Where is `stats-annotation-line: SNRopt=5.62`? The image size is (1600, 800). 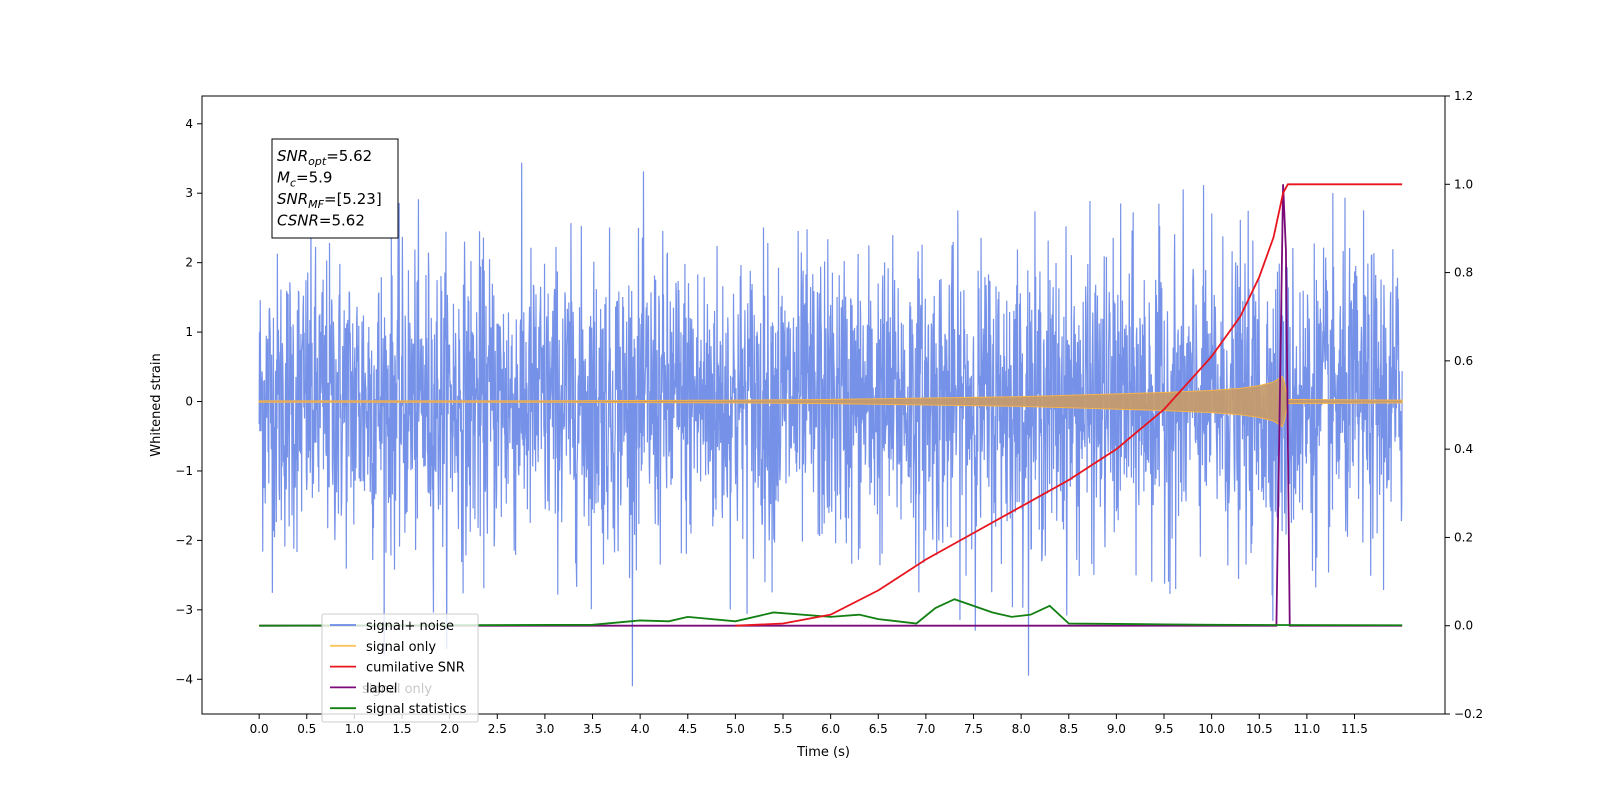
stats-annotation-line: SNRopt=5.62 is located at coordinates (324, 157).